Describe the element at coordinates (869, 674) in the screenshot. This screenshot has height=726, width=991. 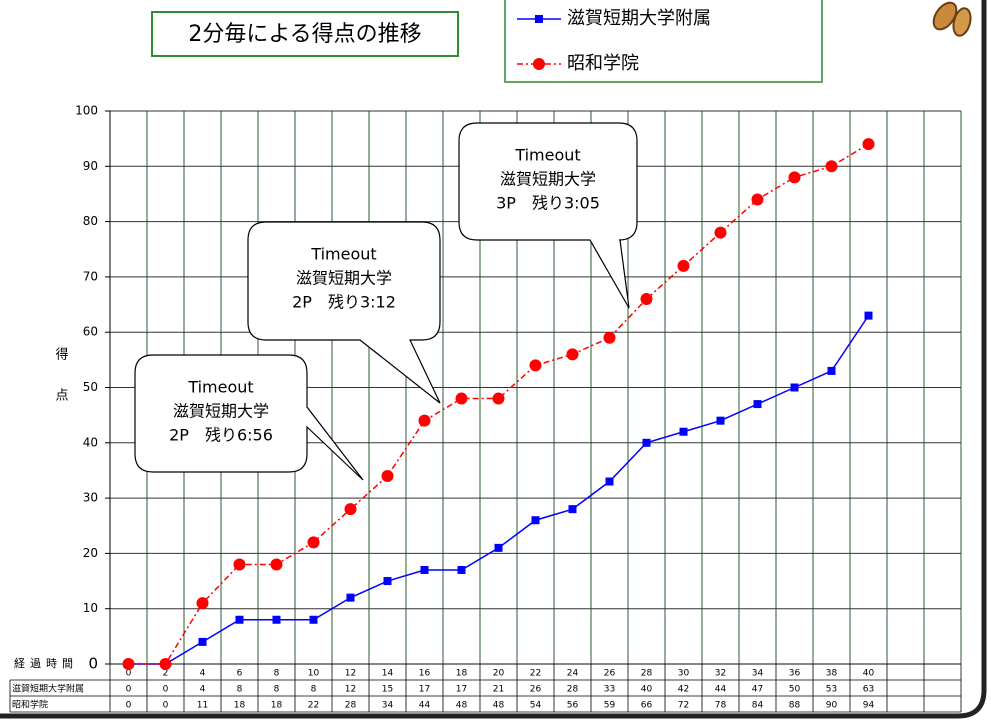
I see `x-tick-label: 40` at that location.